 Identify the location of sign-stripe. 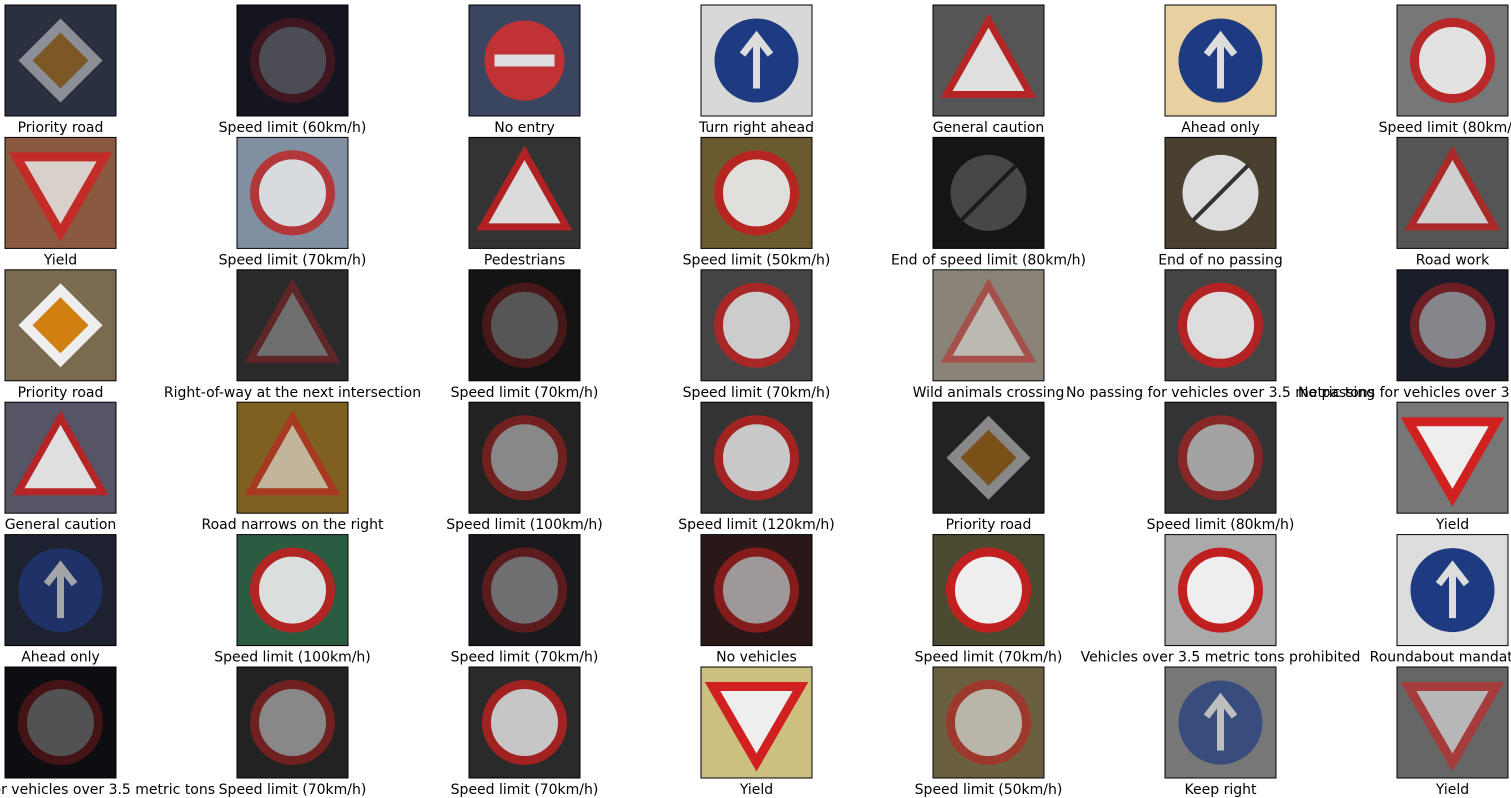
(988, 193).